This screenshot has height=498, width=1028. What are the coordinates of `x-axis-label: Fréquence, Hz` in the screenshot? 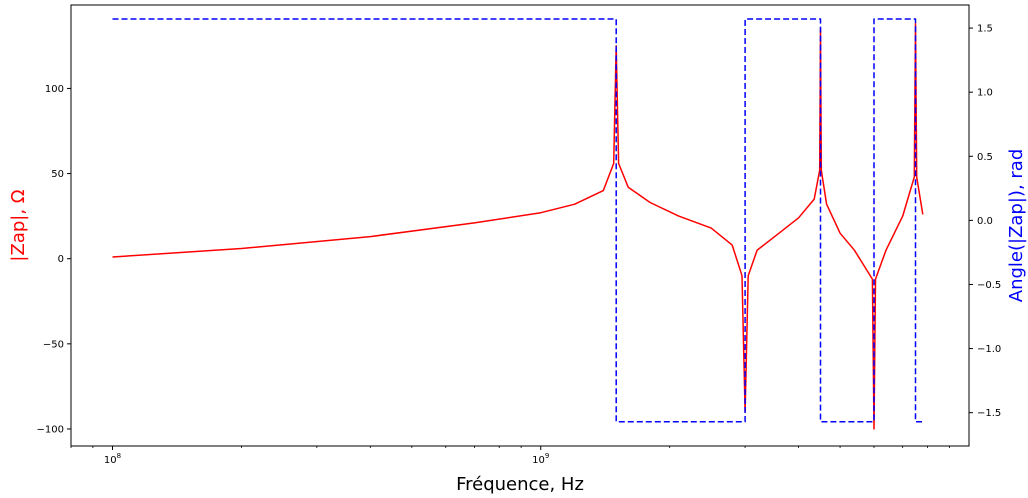 It's located at (520, 484).